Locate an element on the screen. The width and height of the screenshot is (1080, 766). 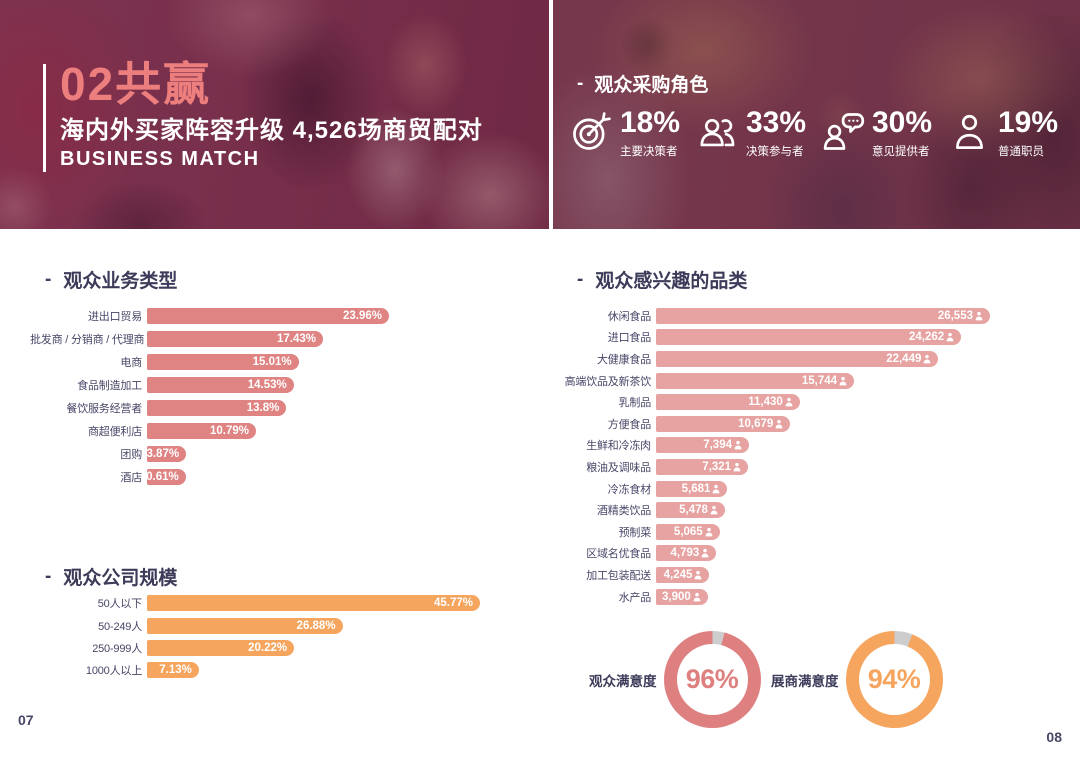
bar-category-label: 大健康食品 is located at coordinates (624, 359).